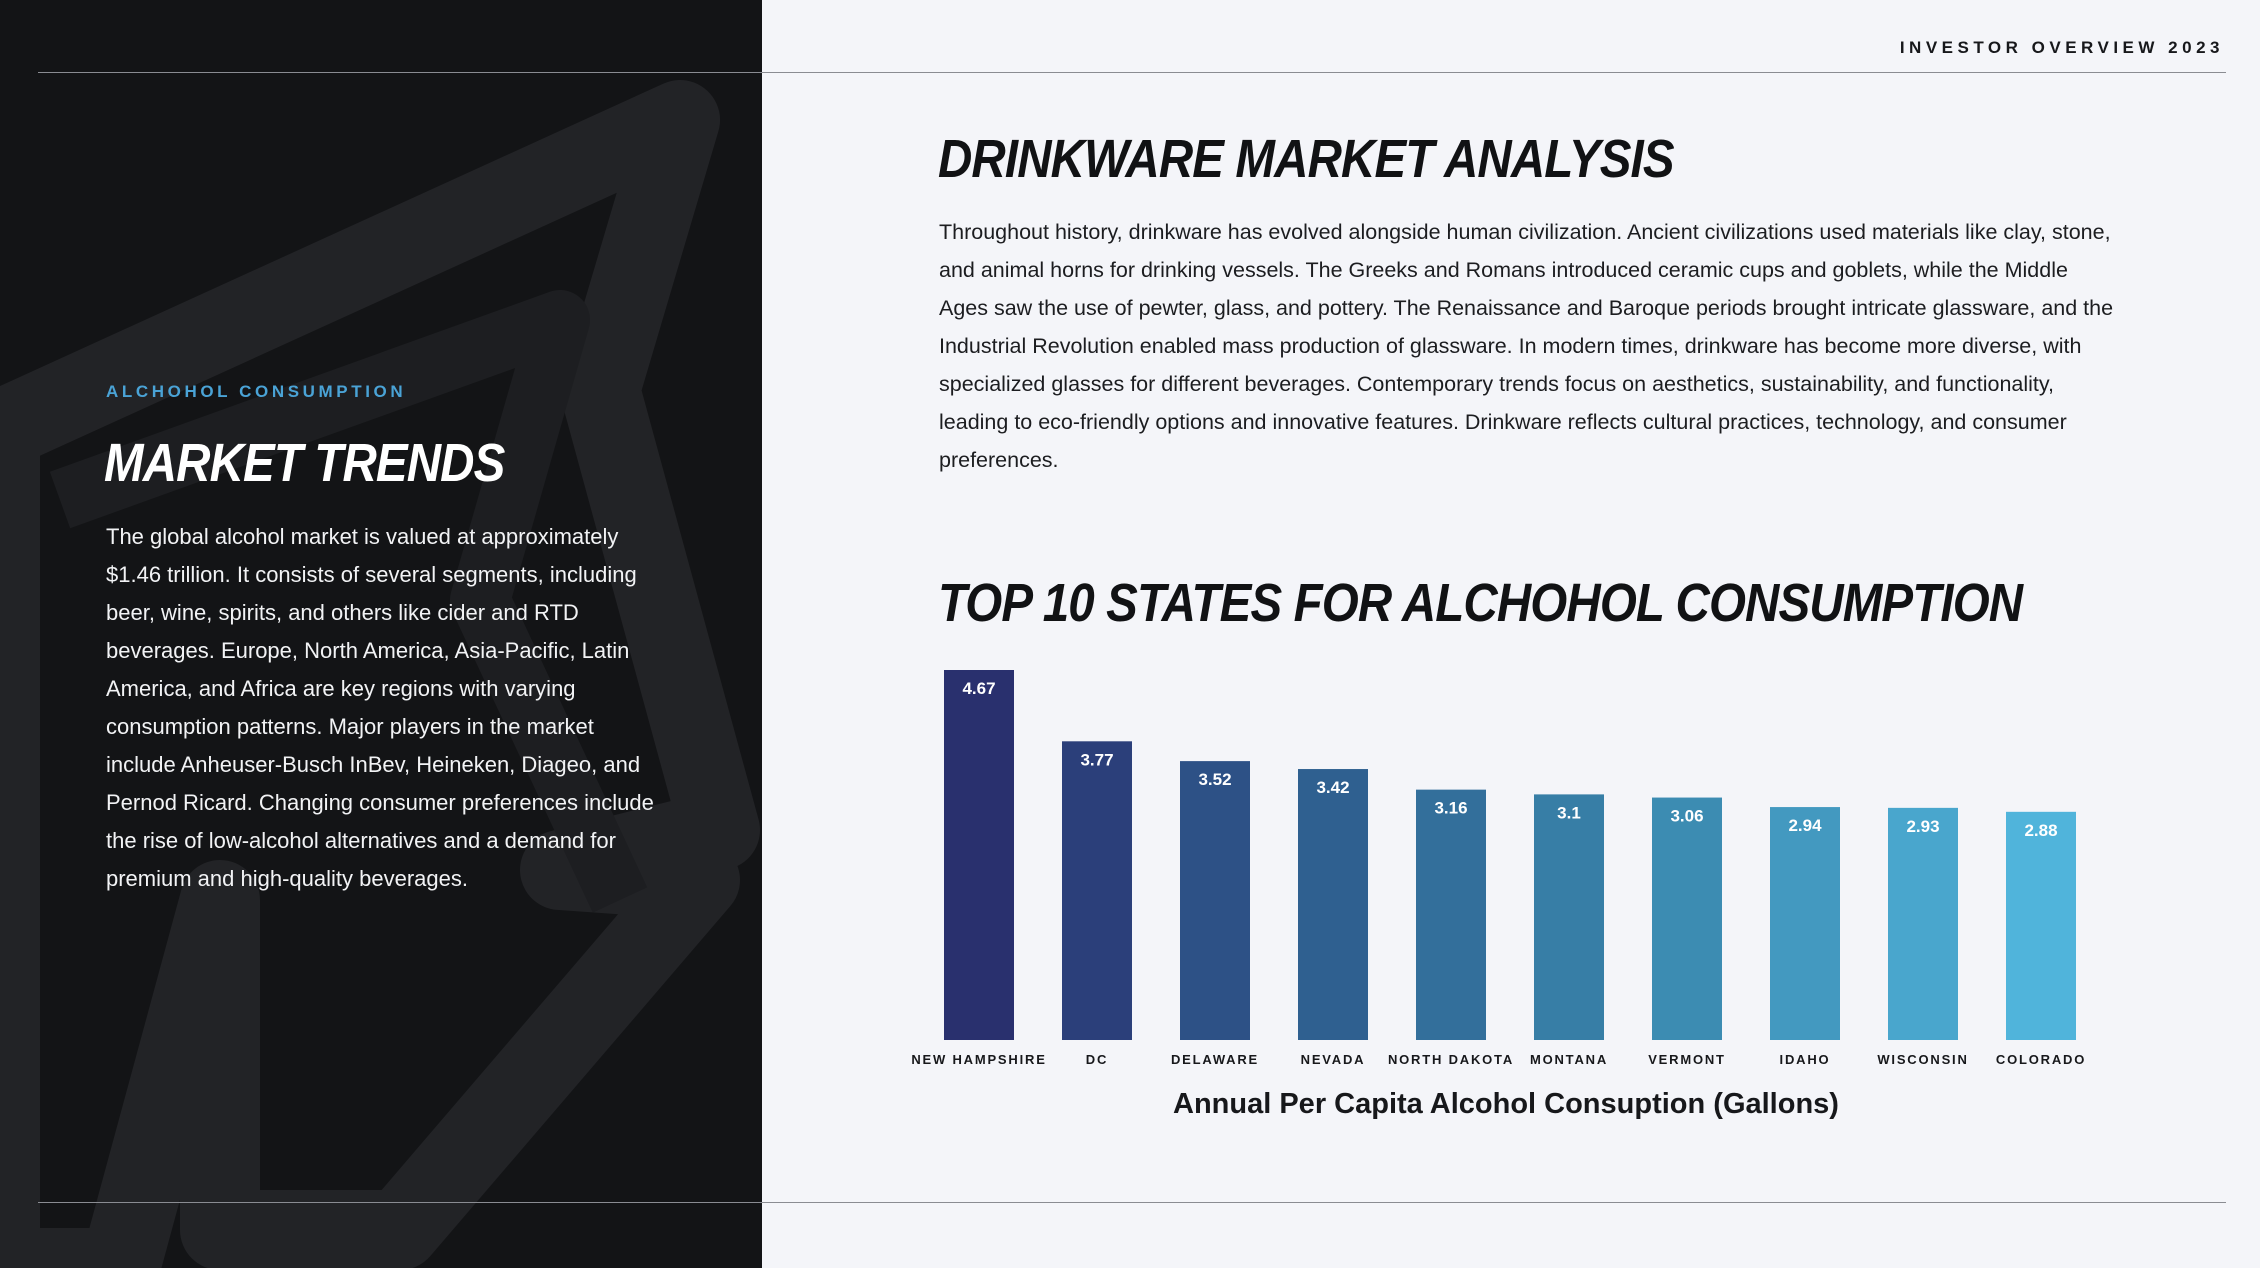  What do you see at coordinates (1922, 1059) in the screenshot?
I see `category-tick-label: WISCONSIN` at bounding box center [1922, 1059].